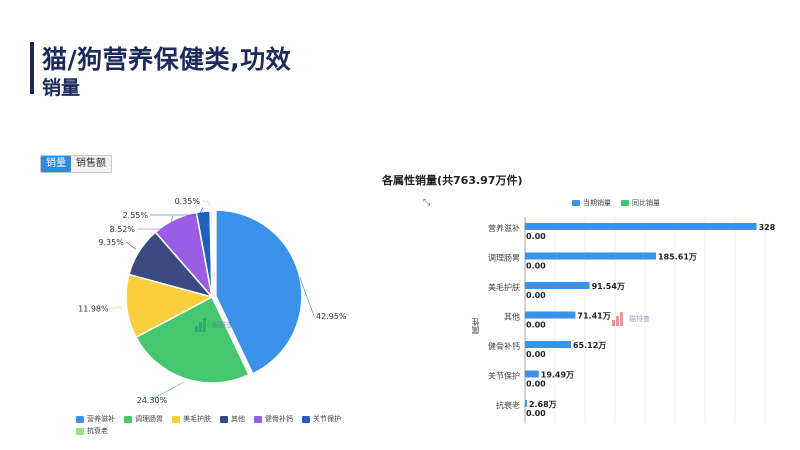 The image size is (800, 450). What do you see at coordinates (767, 227) in the screenshot?
I see `bar-value-label: 328.12万` at bounding box center [767, 227].